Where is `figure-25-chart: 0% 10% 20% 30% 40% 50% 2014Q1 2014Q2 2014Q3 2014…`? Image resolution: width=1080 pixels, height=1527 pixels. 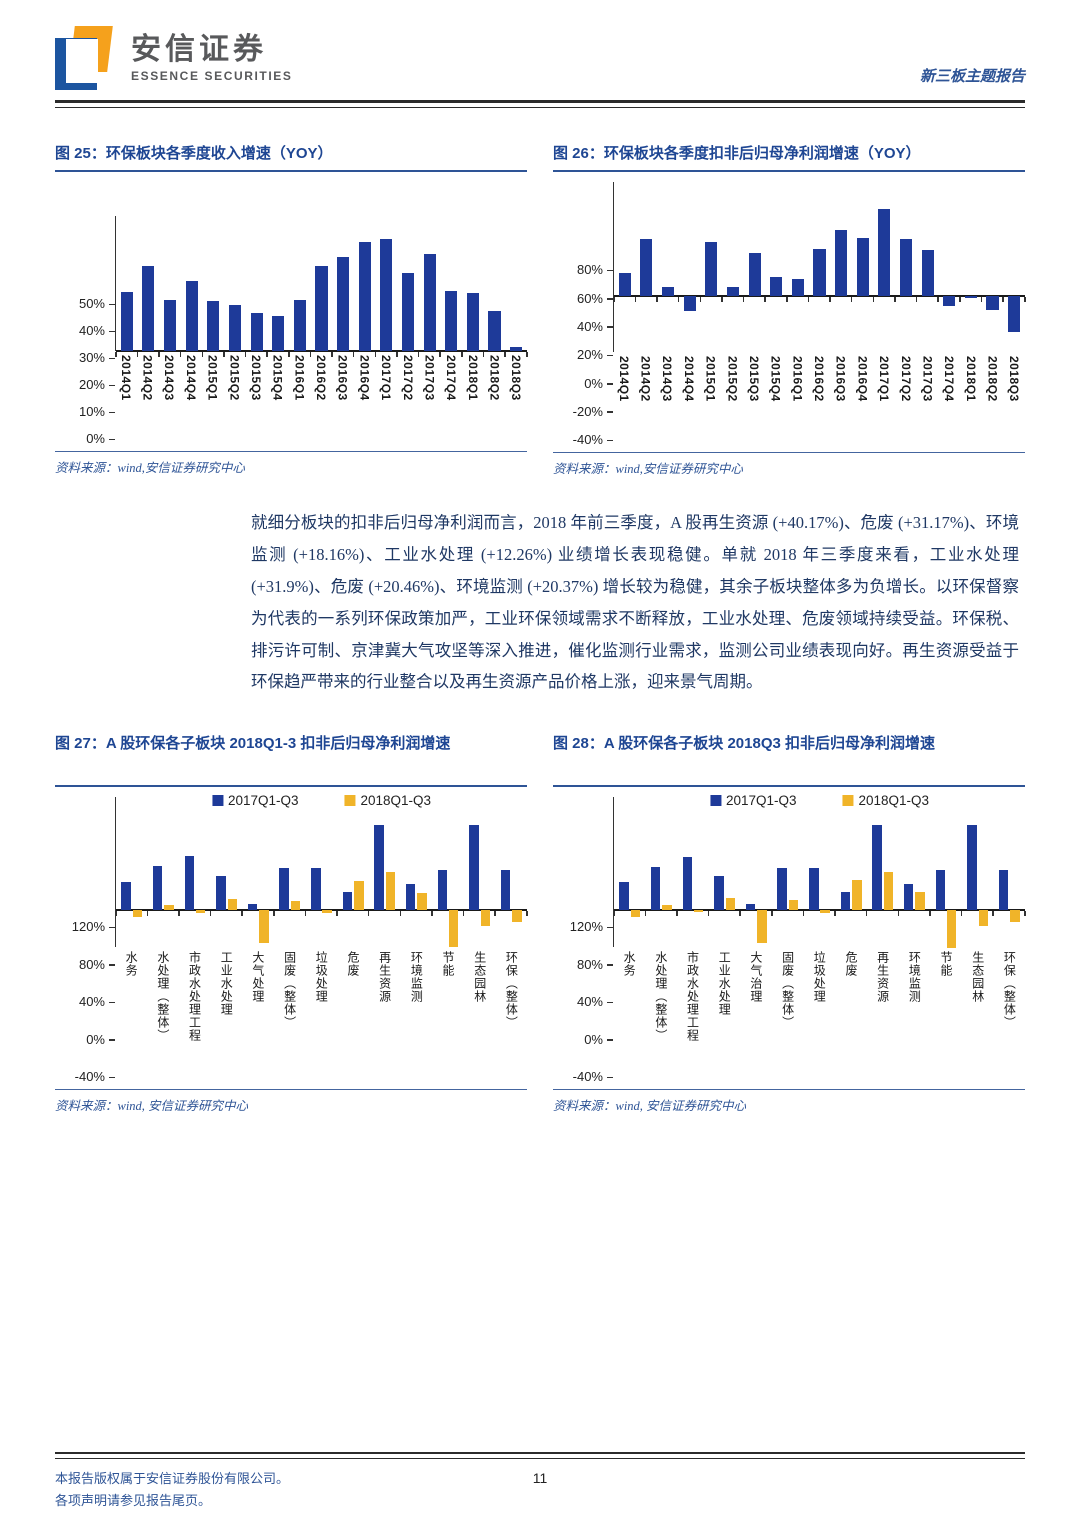 figure-25-chart: 0% 10% 20% 30% 40% 50% 2014Q1 2014Q2 2014Q3 2014… is located at coordinates (291, 331).